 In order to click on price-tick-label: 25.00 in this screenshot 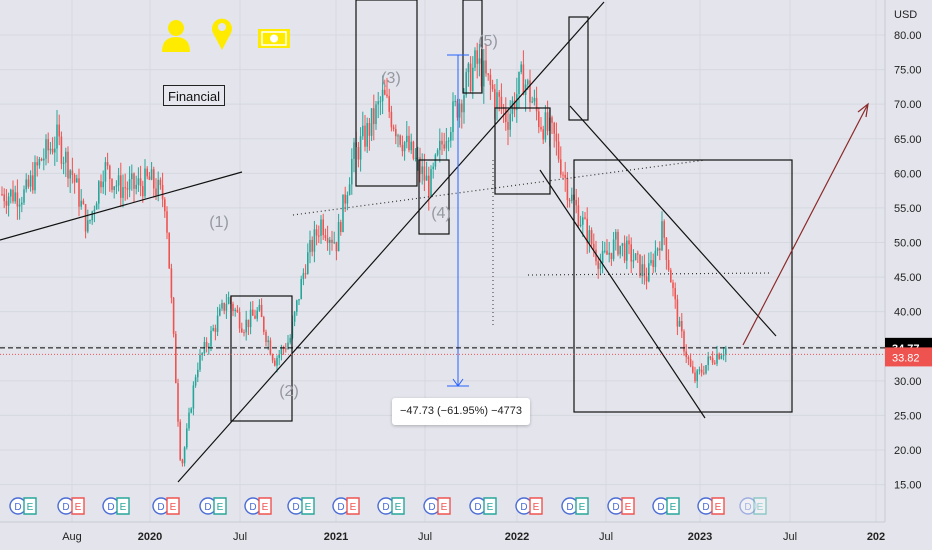, I will do `click(908, 416)`.